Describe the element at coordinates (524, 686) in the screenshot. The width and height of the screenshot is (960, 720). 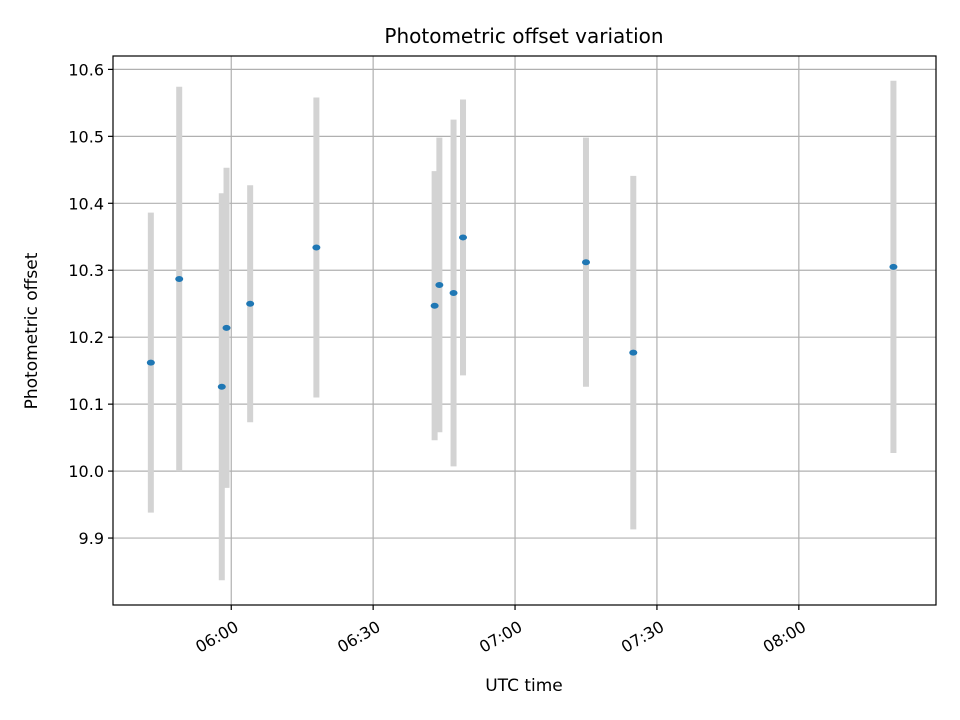
I see `x-axis-title: UTC time` at that location.